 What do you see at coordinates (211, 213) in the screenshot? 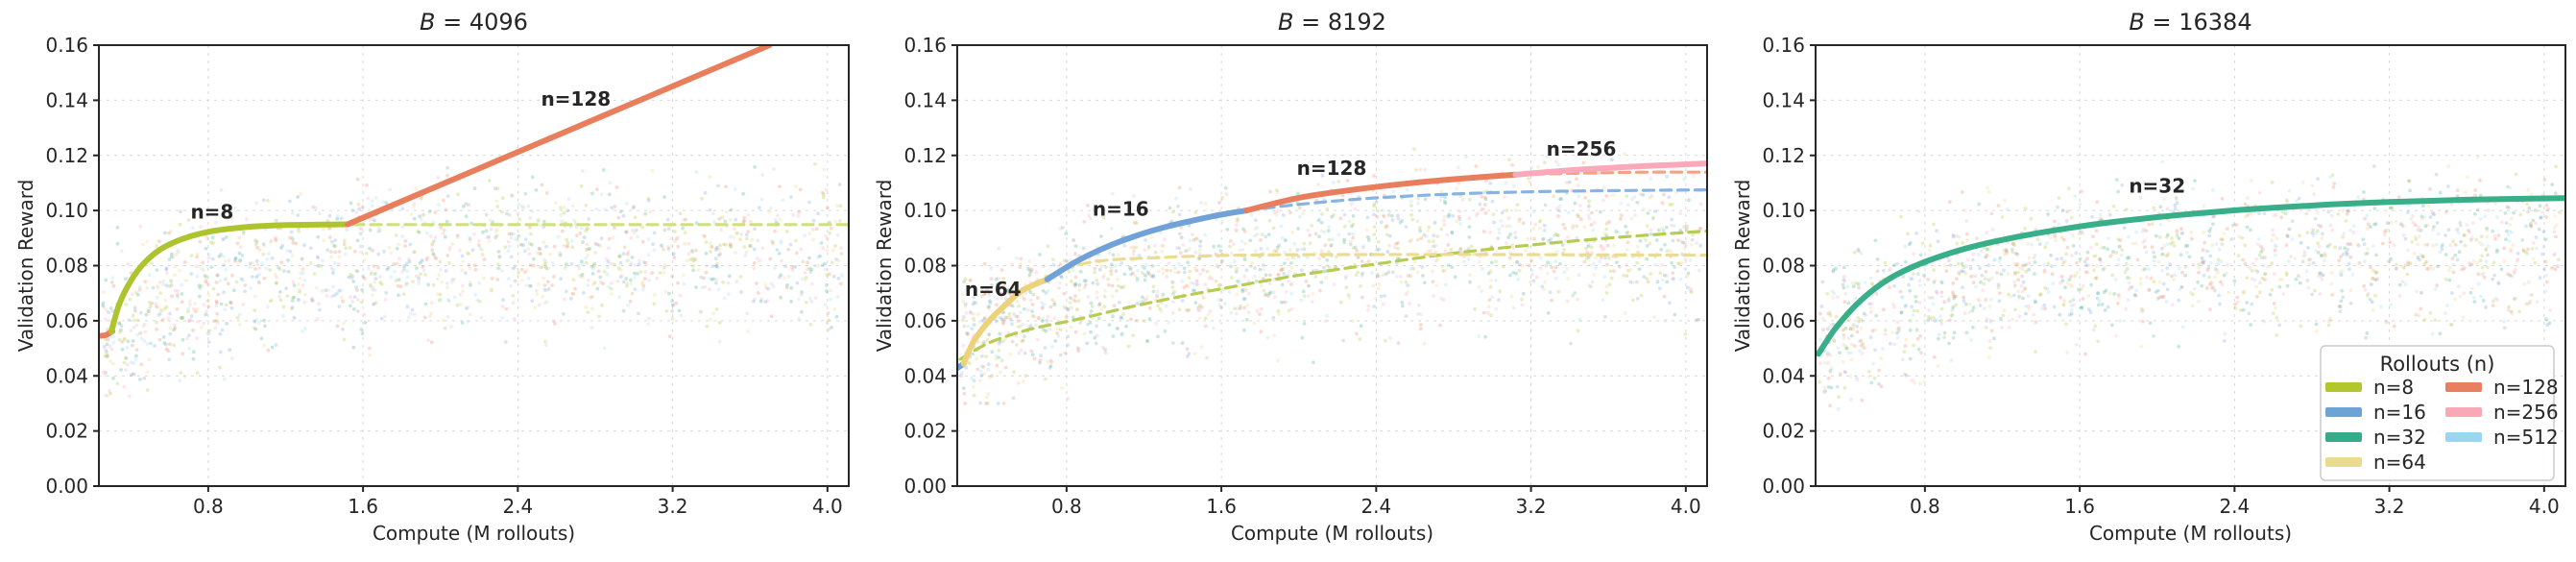
I see `curve-label-n-8: n=8` at bounding box center [211, 213].